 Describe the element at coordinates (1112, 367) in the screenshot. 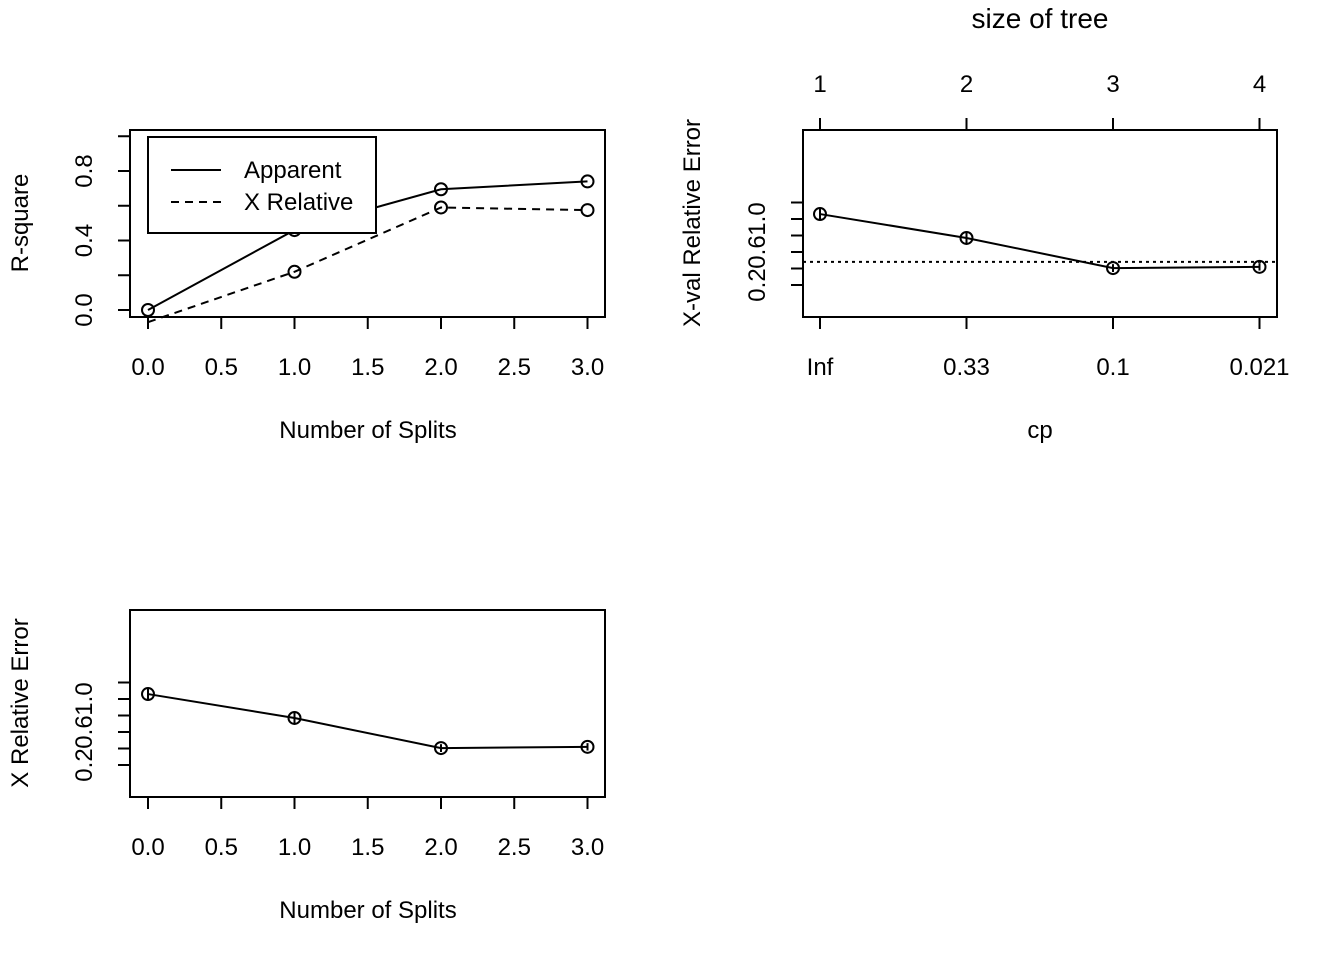

I see `cp-x-tick-label: 0.1` at that location.